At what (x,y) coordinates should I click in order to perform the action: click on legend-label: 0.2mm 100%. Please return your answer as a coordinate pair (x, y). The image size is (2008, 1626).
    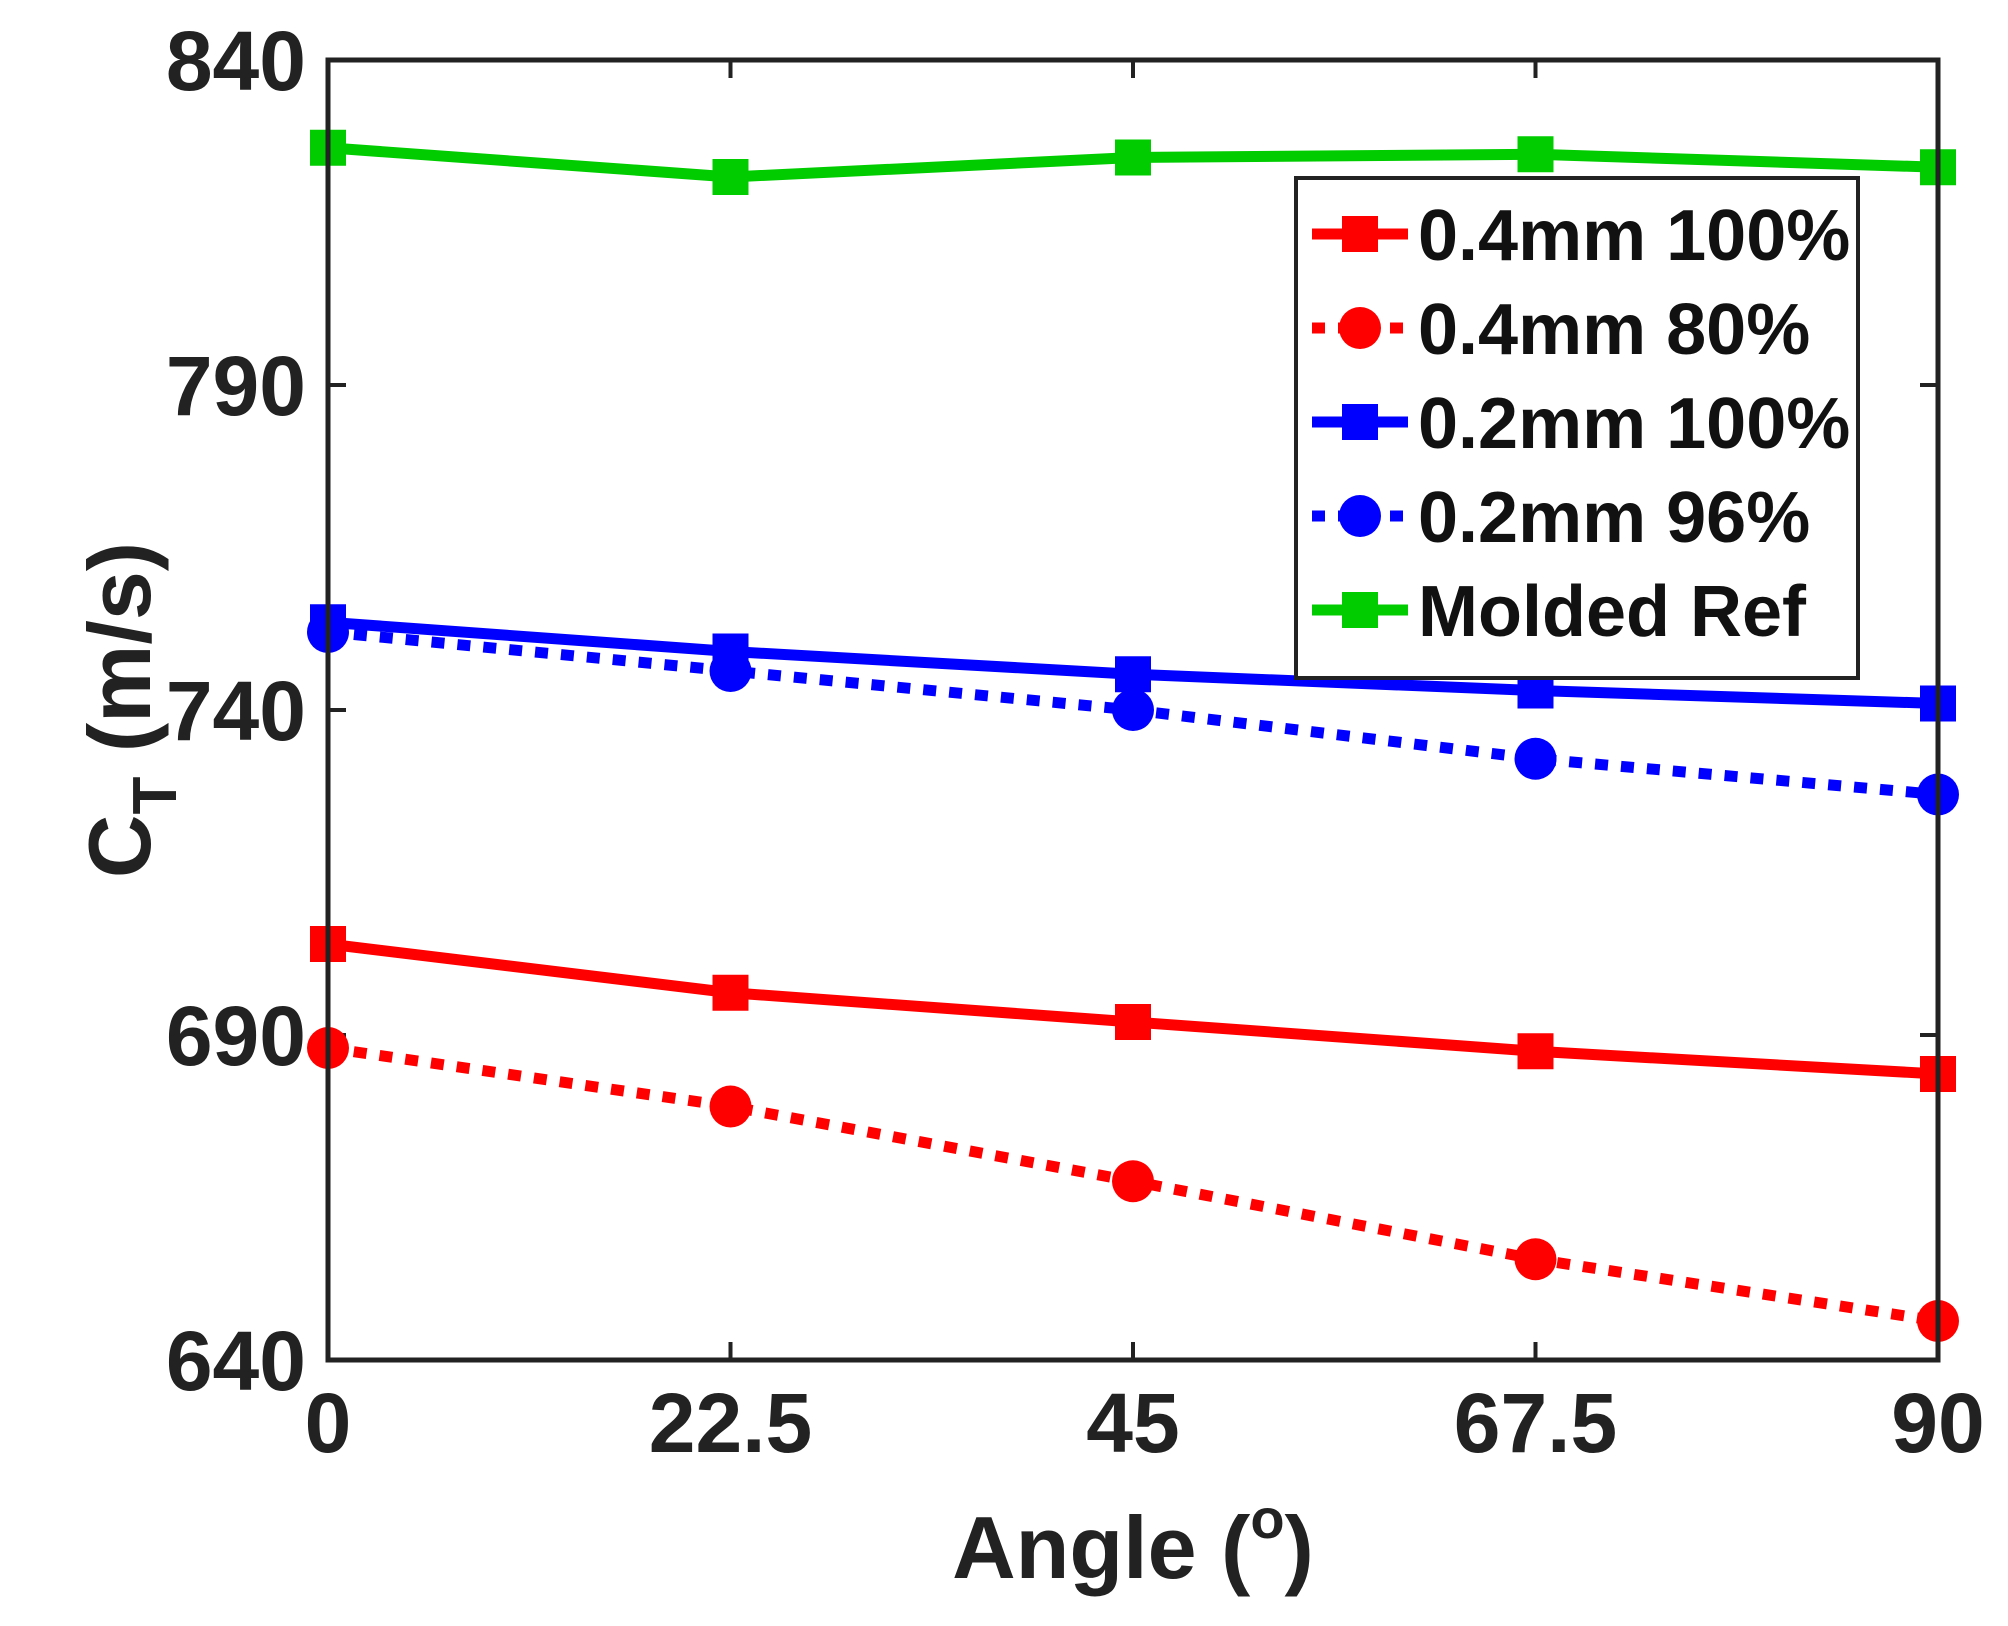
    Looking at the image, I should click on (1634, 424).